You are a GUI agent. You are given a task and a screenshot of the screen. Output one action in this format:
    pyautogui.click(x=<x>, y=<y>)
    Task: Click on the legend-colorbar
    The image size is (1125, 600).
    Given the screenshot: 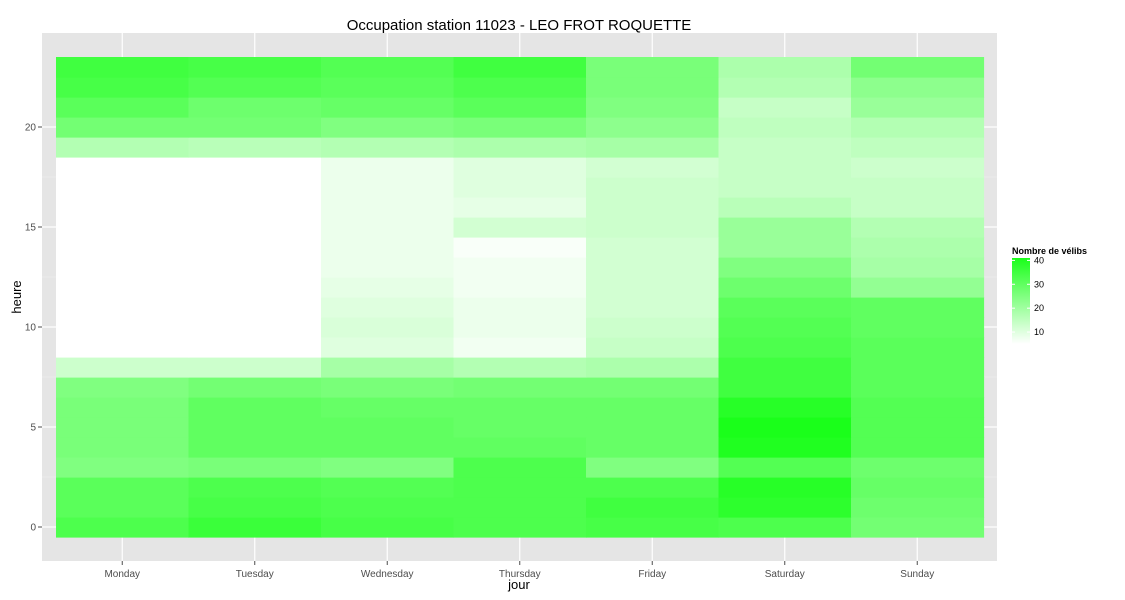 What is the action you would take?
    pyautogui.click(x=1021, y=301)
    